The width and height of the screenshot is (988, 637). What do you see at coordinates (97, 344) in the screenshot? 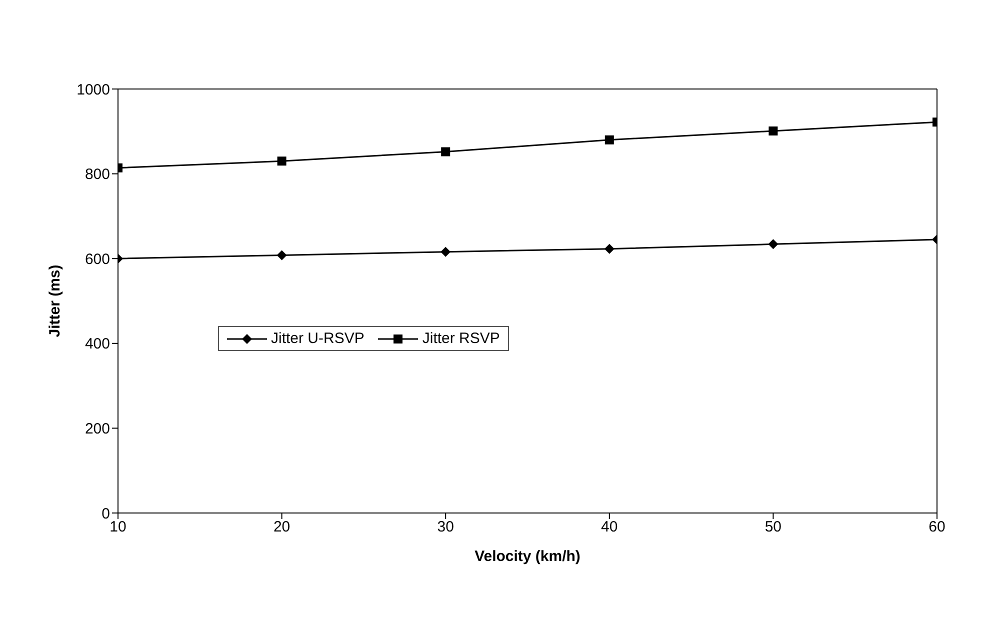
I see `y-tick-label: 400` at bounding box center [97, 344].